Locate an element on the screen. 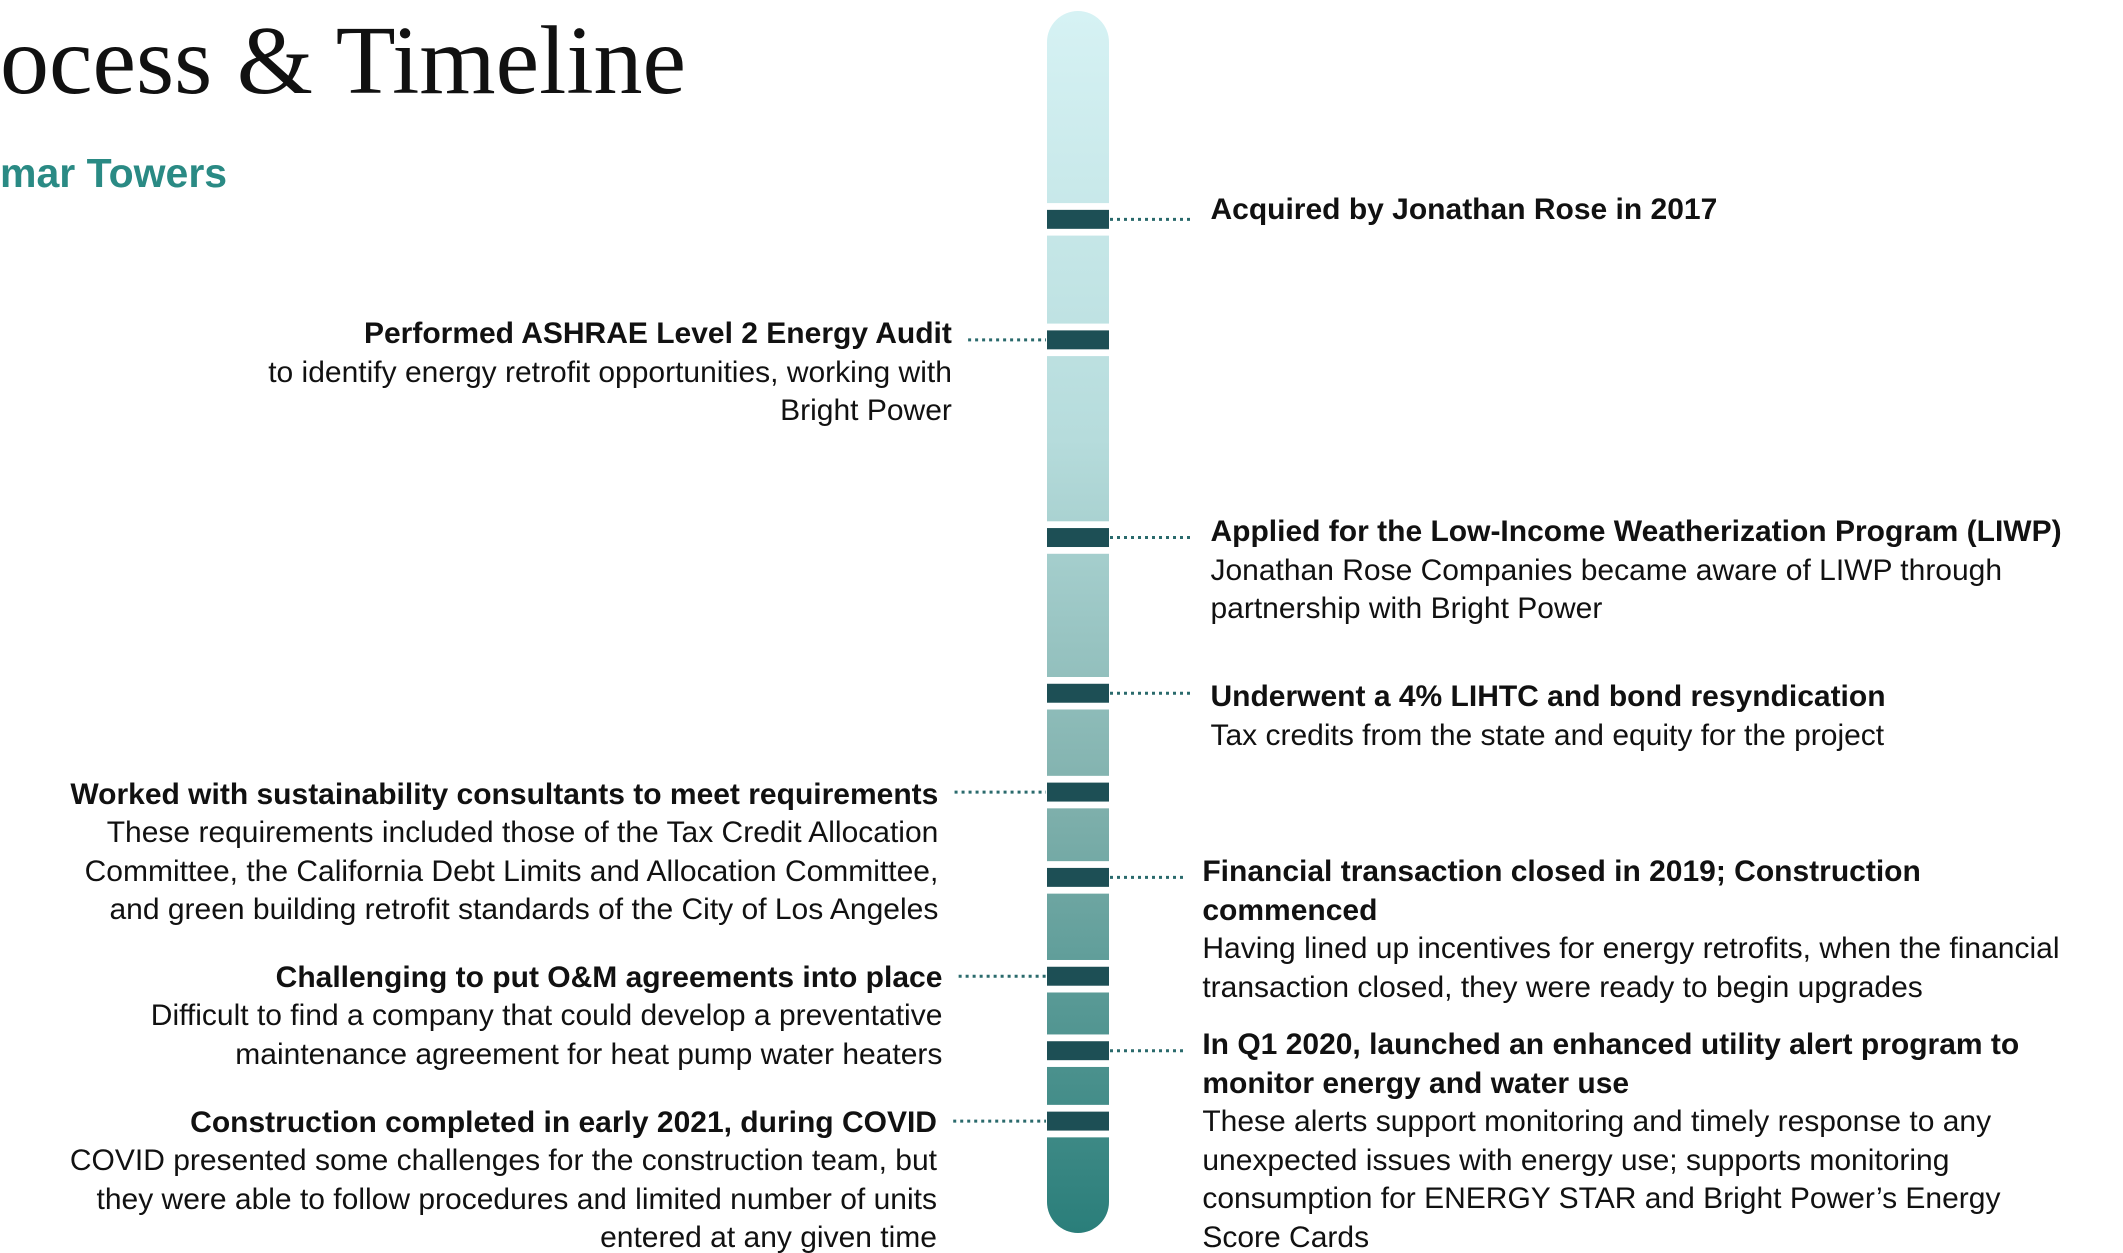  event-body: Bright Power is located at coordinates (866, 411).